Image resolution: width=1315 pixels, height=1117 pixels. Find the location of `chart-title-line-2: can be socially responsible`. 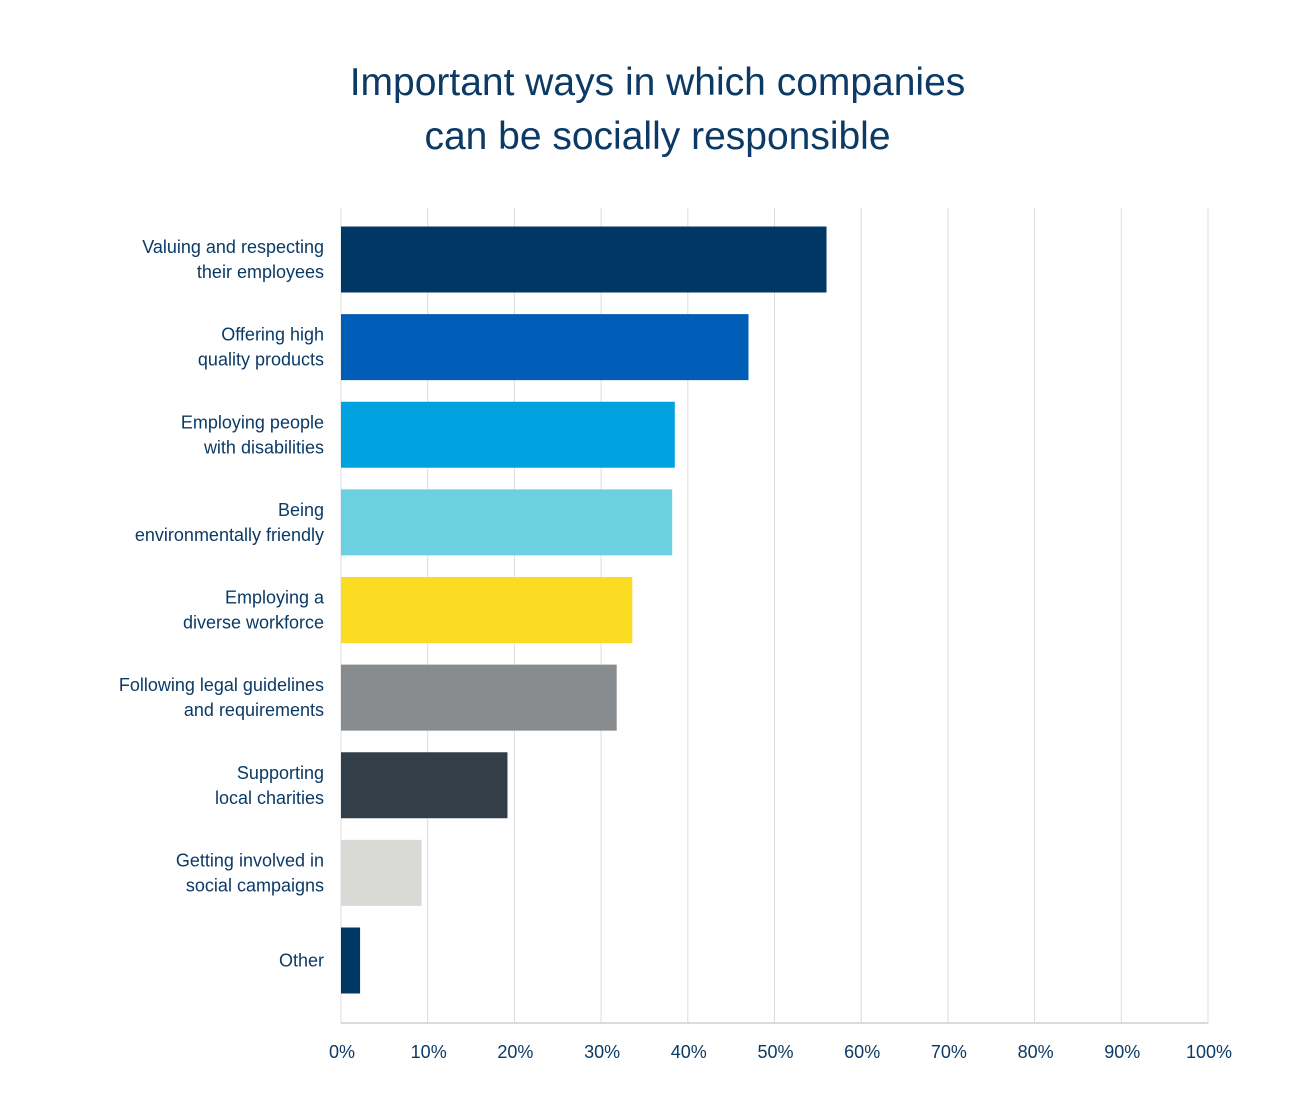

chart-title-line-2: can be socially responsible is located at coordinates (657, 136).